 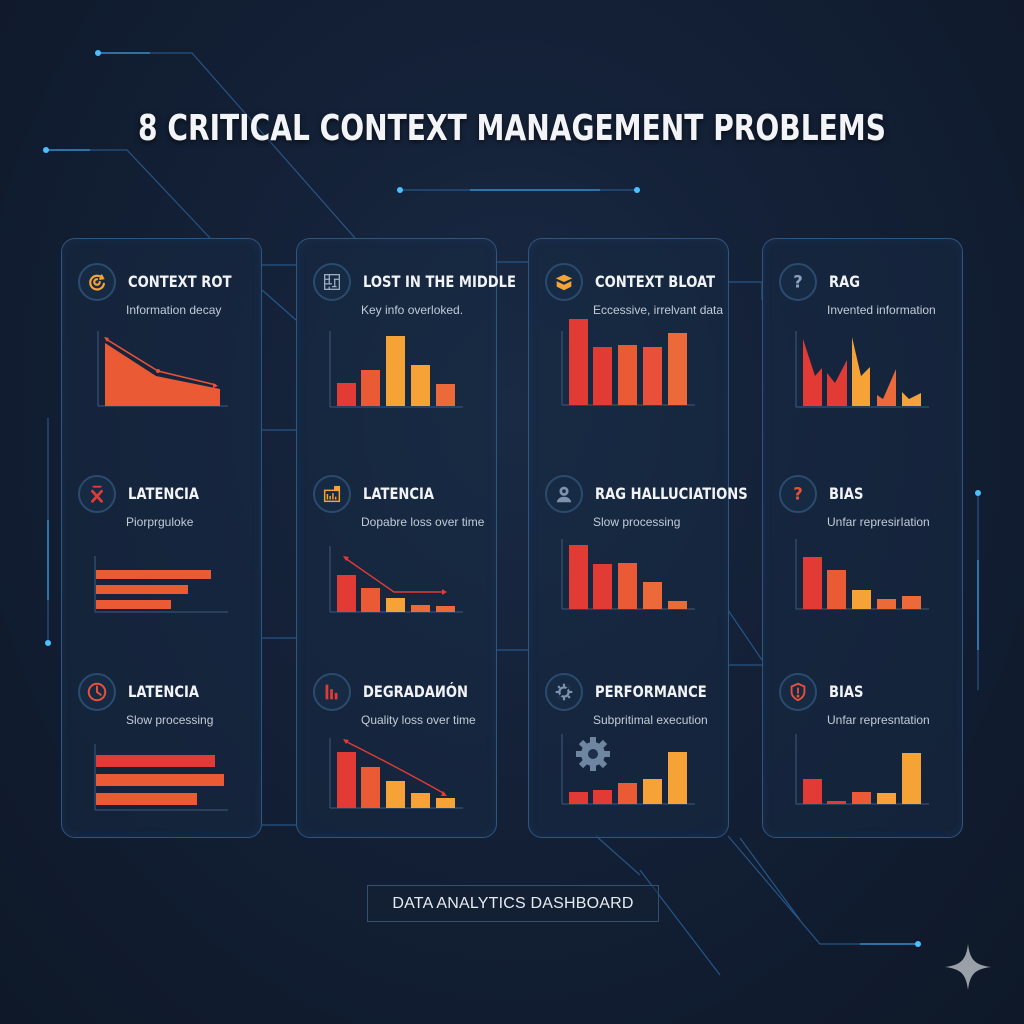 What do you see at coordinates (165, 371) in the screenshot?
I see `area-chart-decay` at bounding box center [165, 371].